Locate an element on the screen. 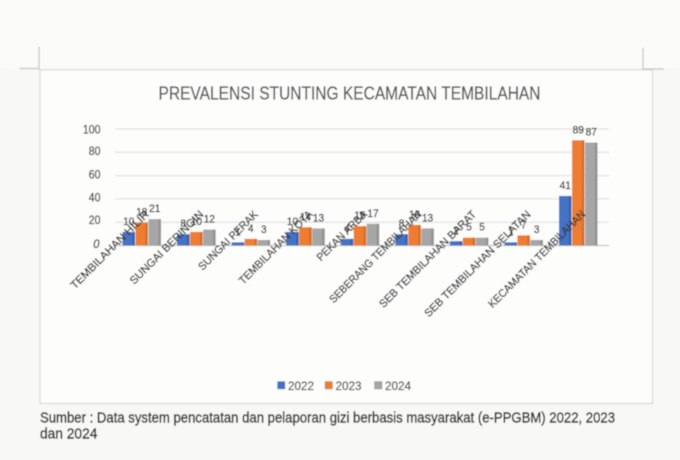 Image resolution: width=680 pixels, height=460 pixels. svg-text:PREVALENSI STUNTING KECAMATAN: PREVALENSI STUNTING KECAMATAN TEMBILAHAN is located at coordinates (350, 93).